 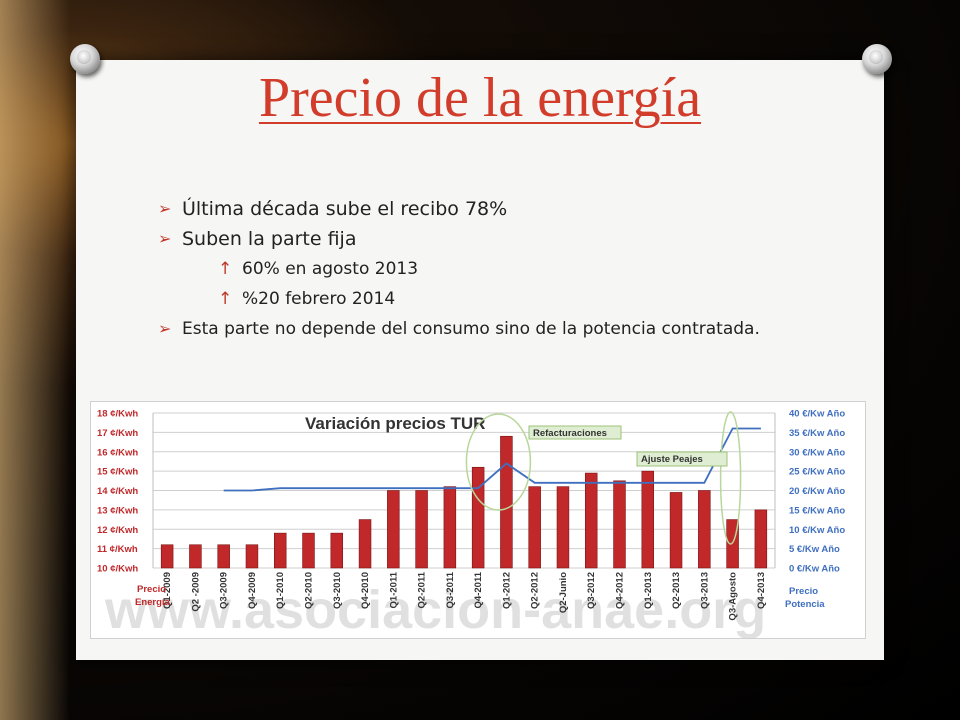 What do you see at coordinates (151, 589) in the screenshot?
I see `y-left-axis-title: Precio` at bounding box center [151, 589].